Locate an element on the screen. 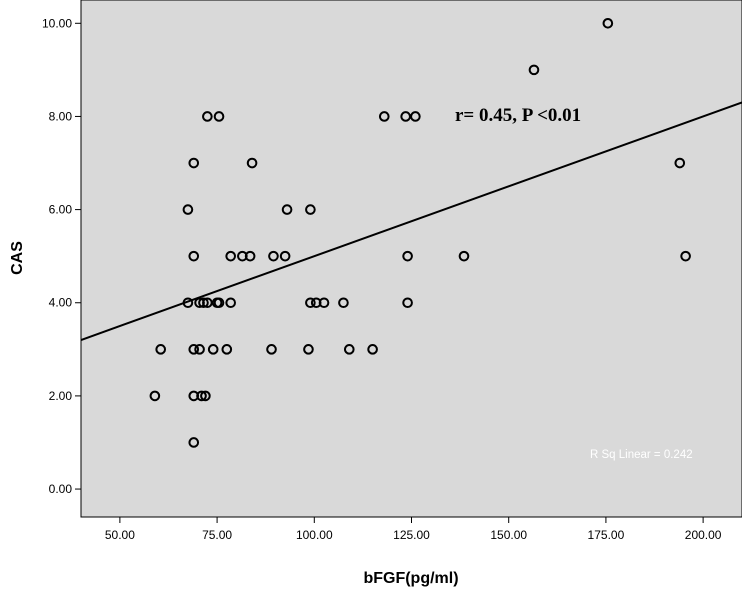  x-tick-label: 50.00 is located at coordinates (120, 535).